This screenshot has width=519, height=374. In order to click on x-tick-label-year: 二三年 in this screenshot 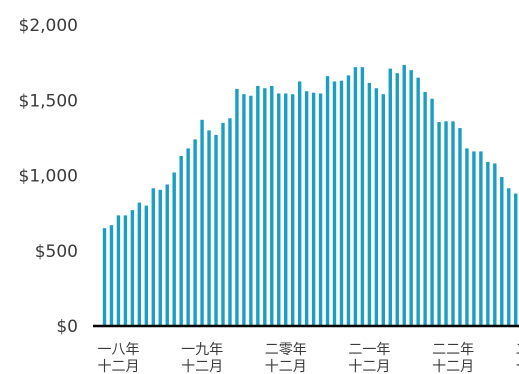, I will do `click(517, 350)`.